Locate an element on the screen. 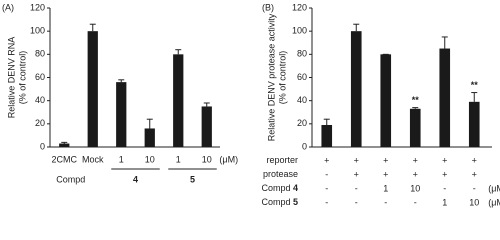 The width and height of the screenshot is (500, 240). panel-label: (B) is located at coordinates (268, 7).